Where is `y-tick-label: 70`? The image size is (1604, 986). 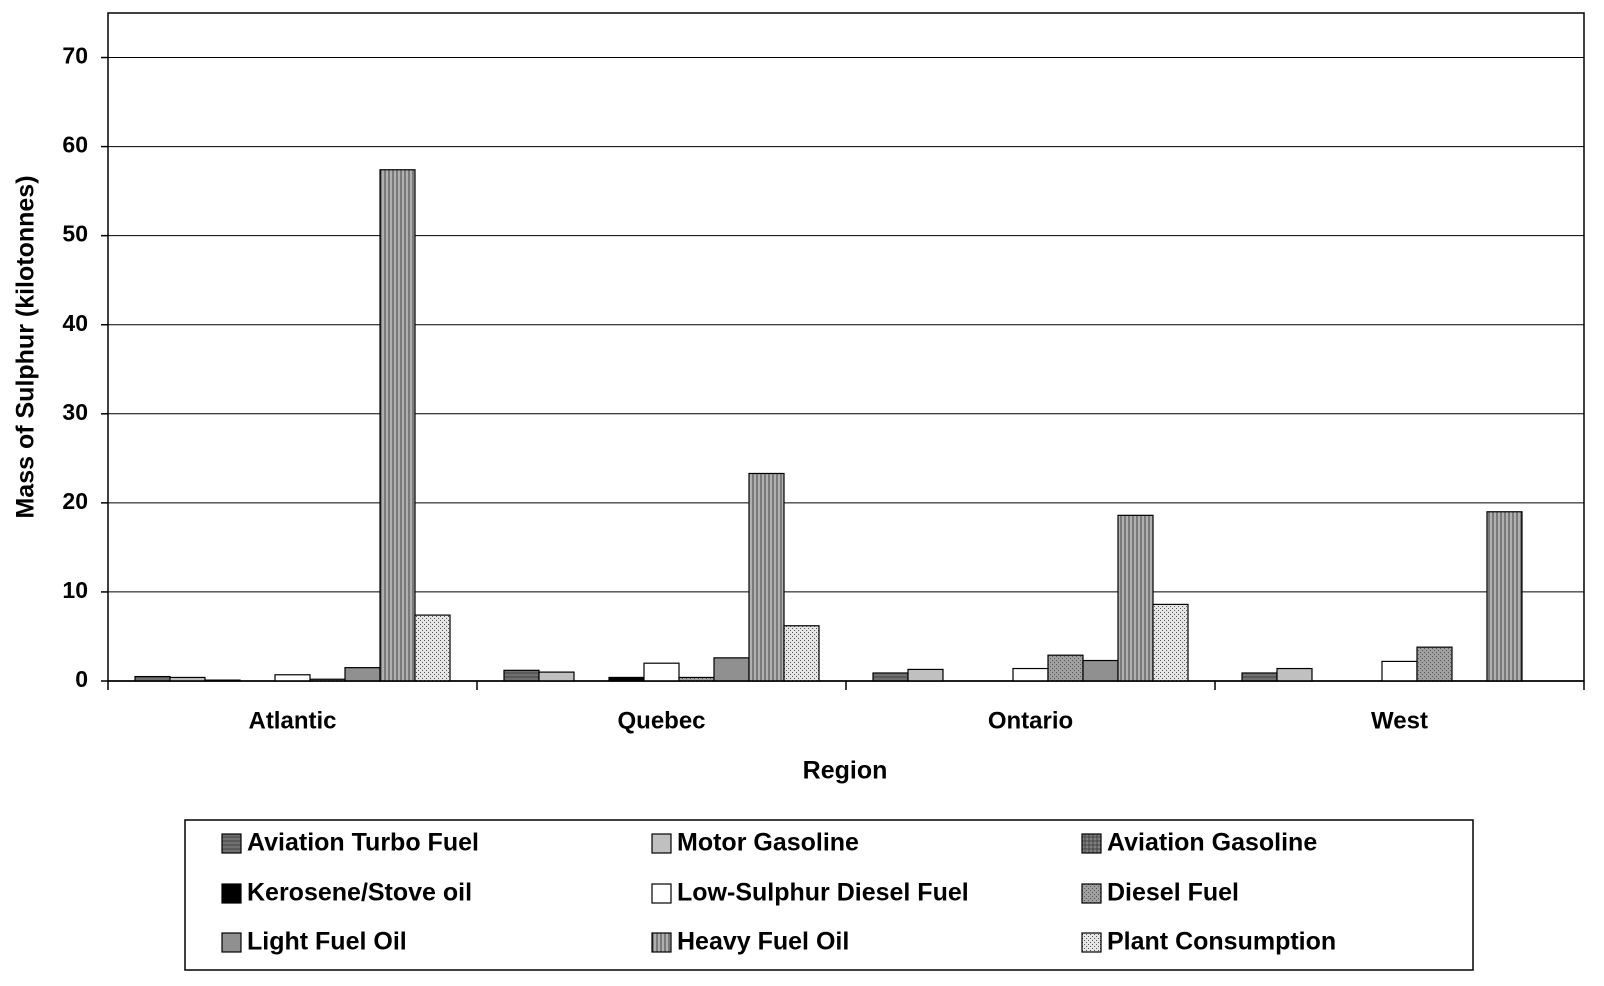 y-tick-label: 70 is located at coordinates (75, 56).